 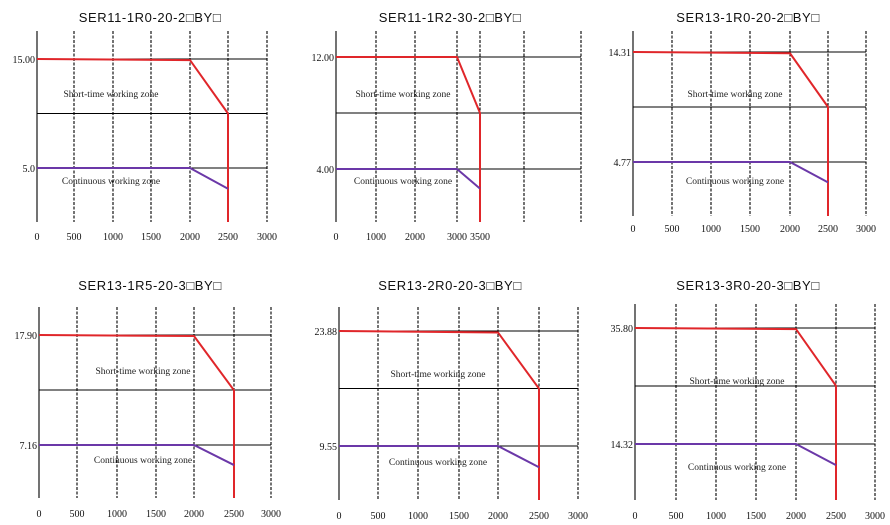 I want to click on y-tick-label: 14.31, so click(x=620, y=53).